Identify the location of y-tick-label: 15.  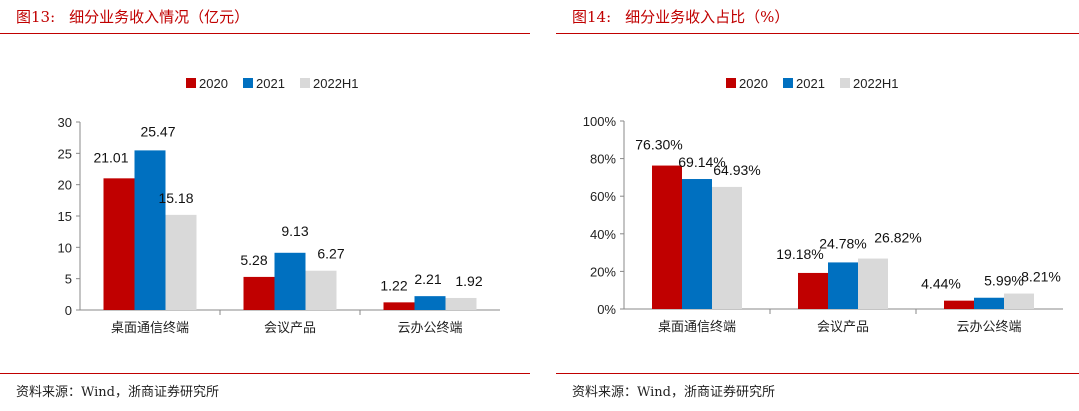
(65, 216).